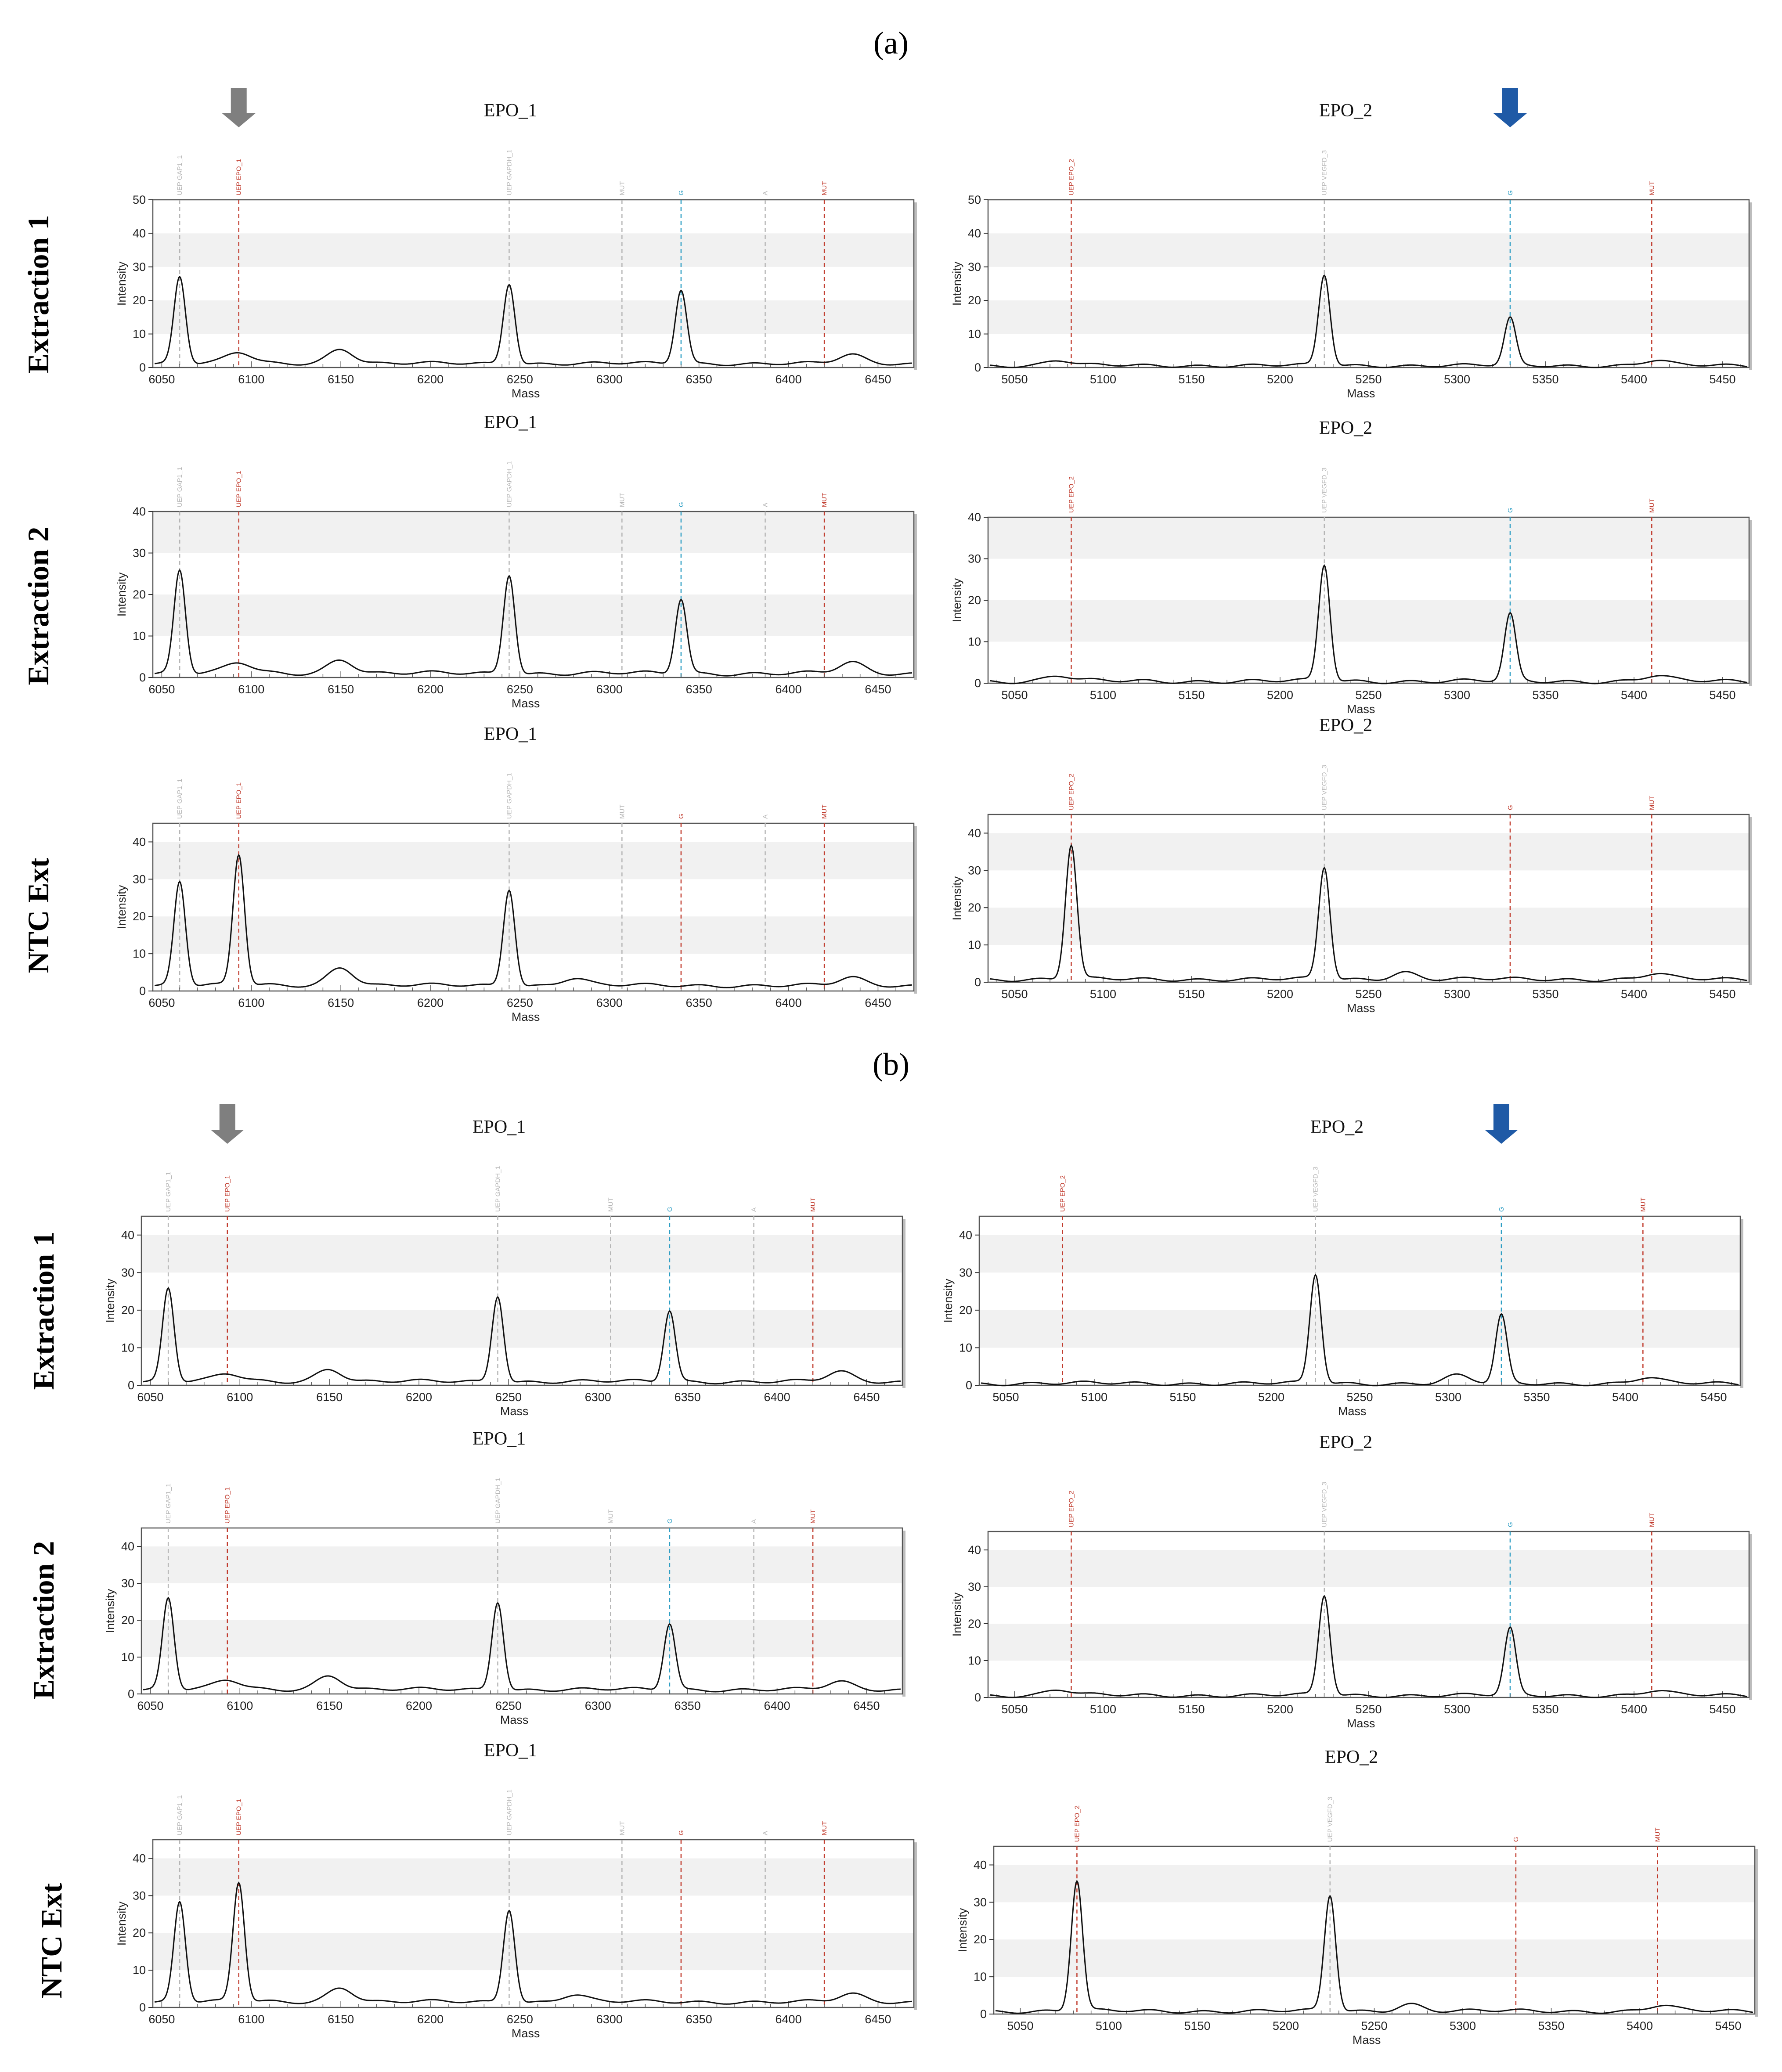 This screenshot has width=1782, height=2072. I want to click on y-tick-label: 50, so click(975, 199).